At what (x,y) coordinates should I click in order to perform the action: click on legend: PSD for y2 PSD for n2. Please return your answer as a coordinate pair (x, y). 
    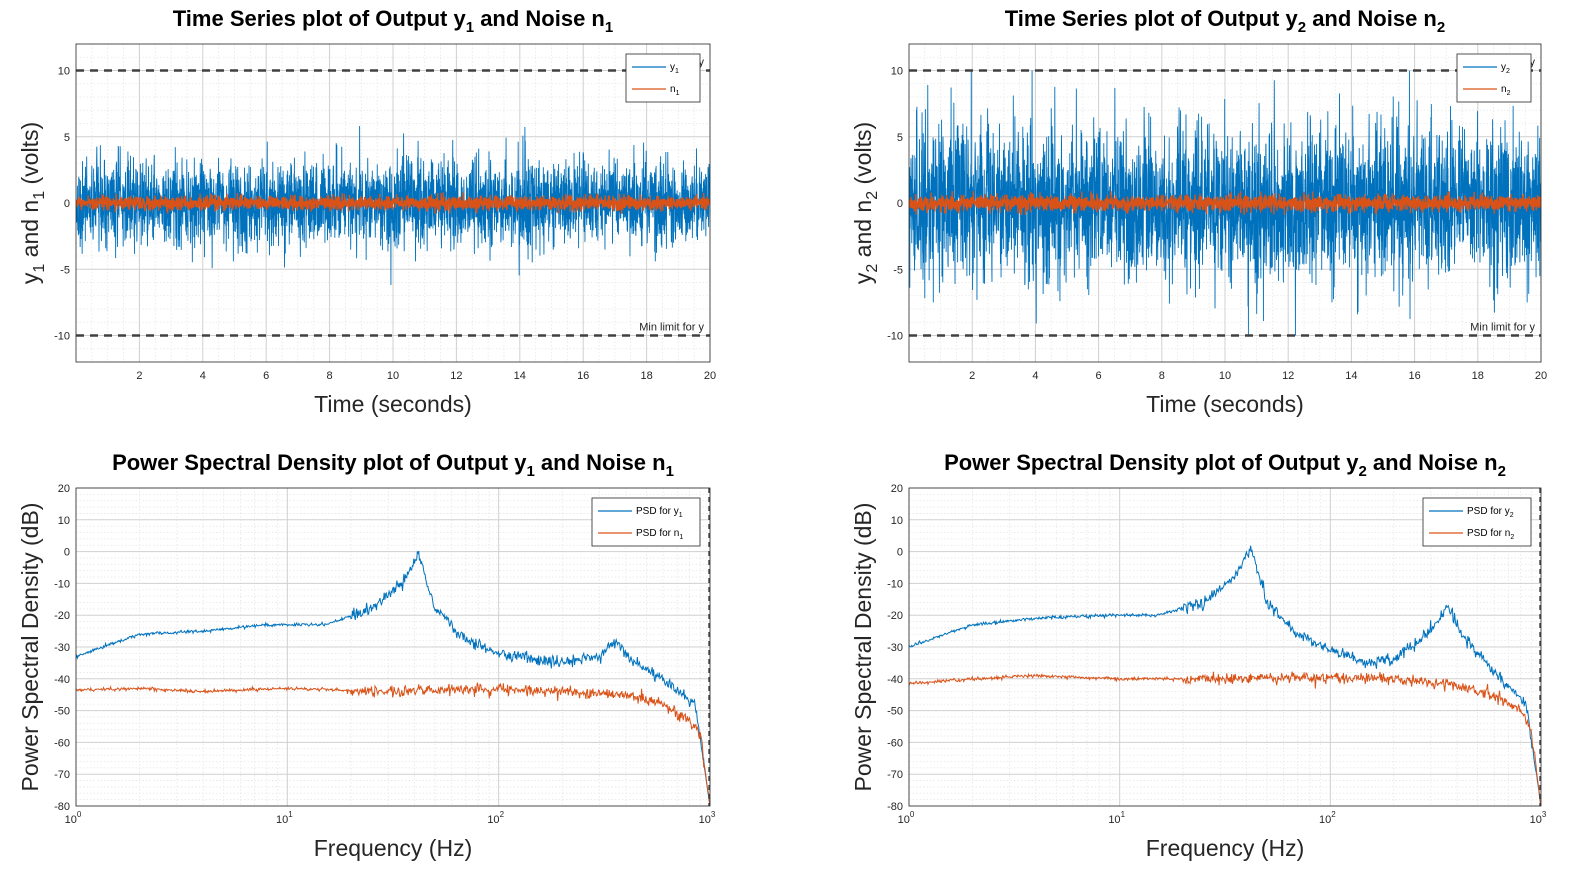
    Looking at the image, I should click on (1477, 522).